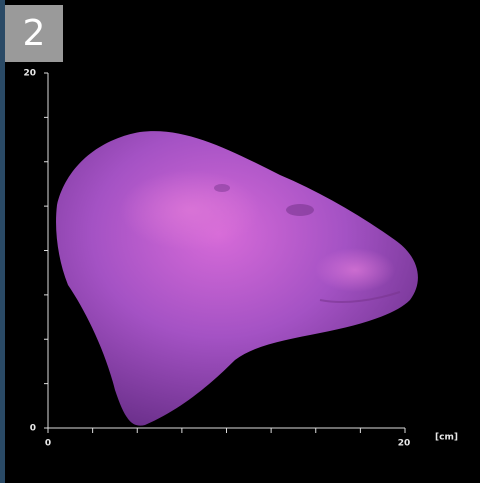 This screenshot has height=483, width=480. I want to click on y-max-label: 20, so click(29, 74).